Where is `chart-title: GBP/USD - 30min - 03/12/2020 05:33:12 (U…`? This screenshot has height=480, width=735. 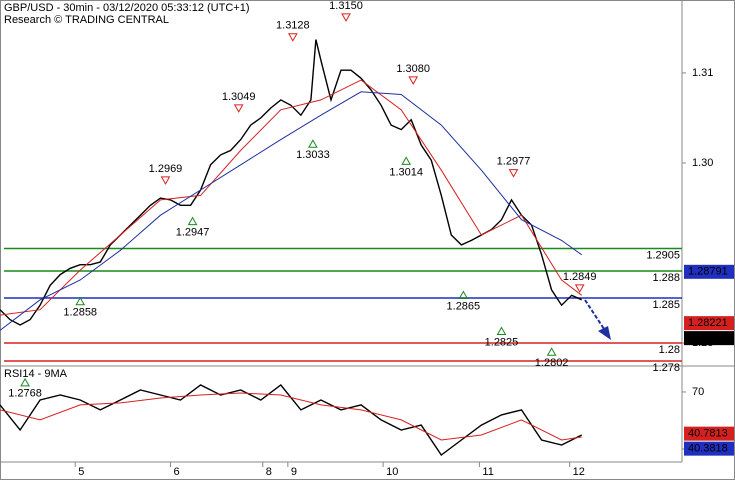
chart-title: GBP/USD - 30min - 03/12/2020 05:33:12 (U… is located at coordinates (126, 8).